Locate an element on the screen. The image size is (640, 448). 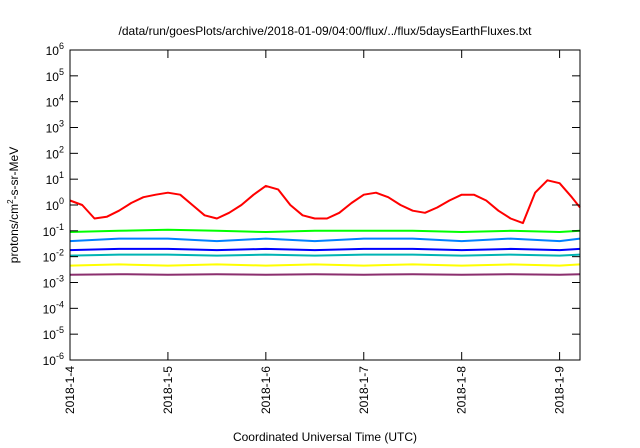
y-tick-label: 10⁴ is located at coordinates (55, 101).